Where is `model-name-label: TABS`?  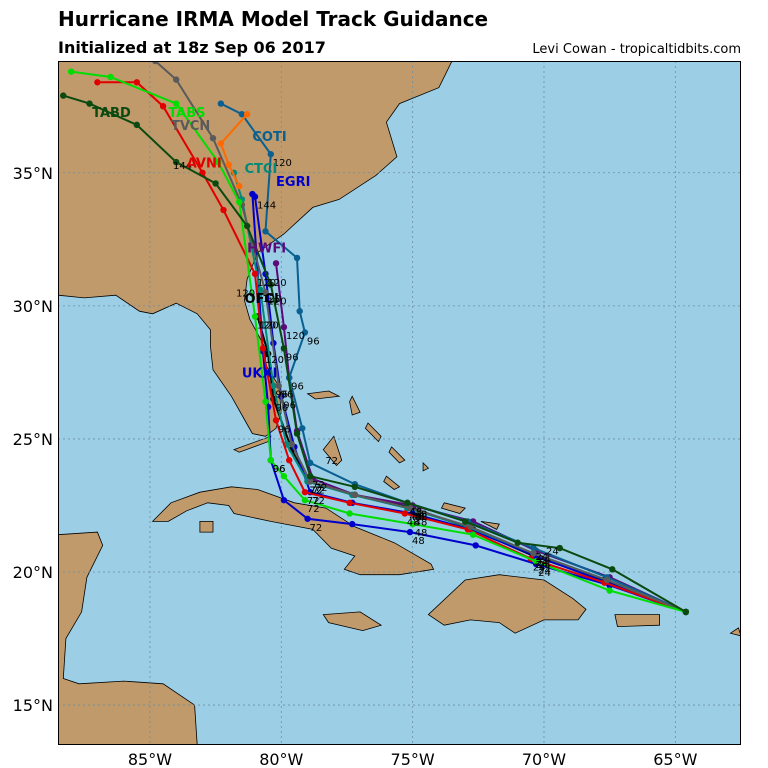 model-name-label: TABS is located at coordinates (186, 113).